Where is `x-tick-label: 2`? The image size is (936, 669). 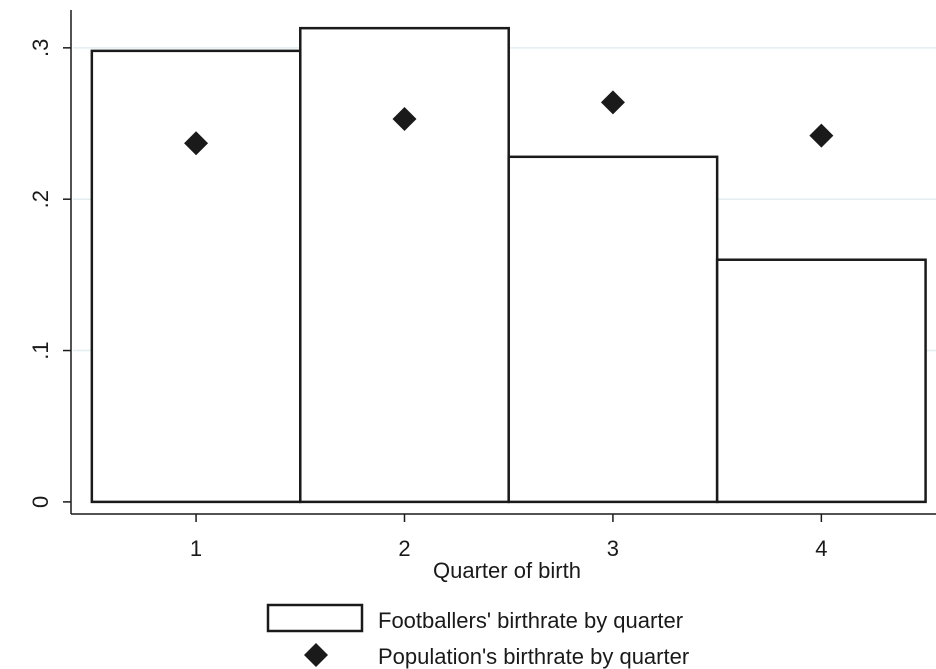
x-tick-label: 2 is located at coordinates (404, 548).